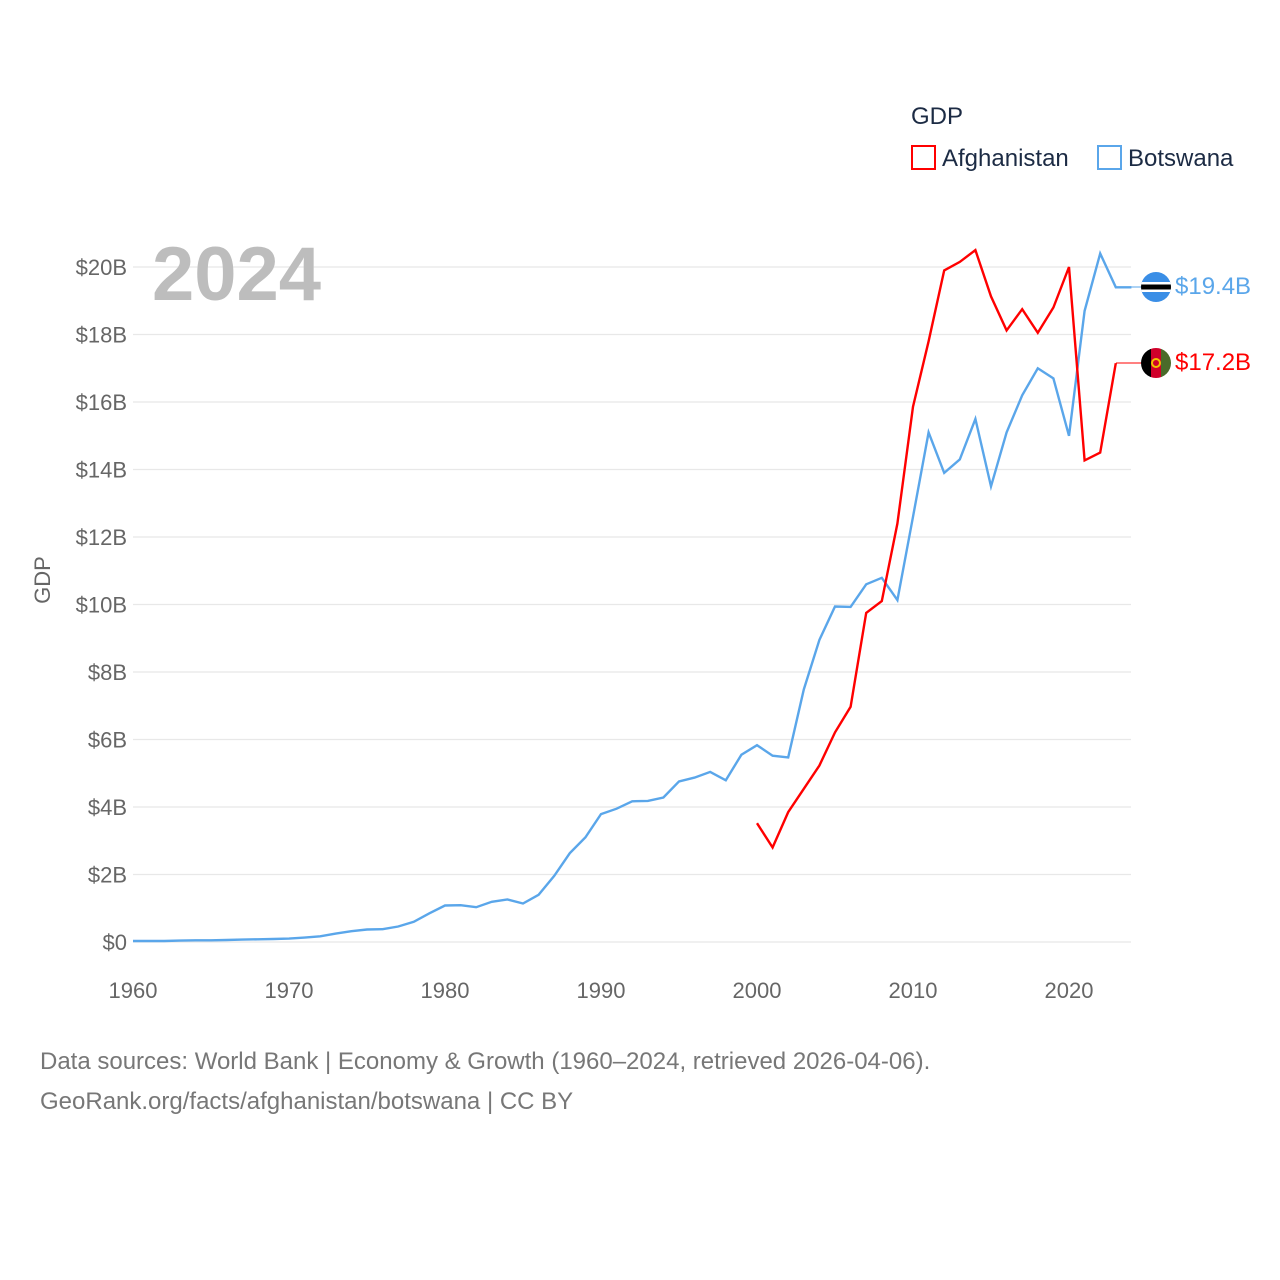 This screenshot has width=1280, height=1280. Describe the element at coordinates (101, 267) in the screenshot. I see `y-tick-label: $20B` at that location.